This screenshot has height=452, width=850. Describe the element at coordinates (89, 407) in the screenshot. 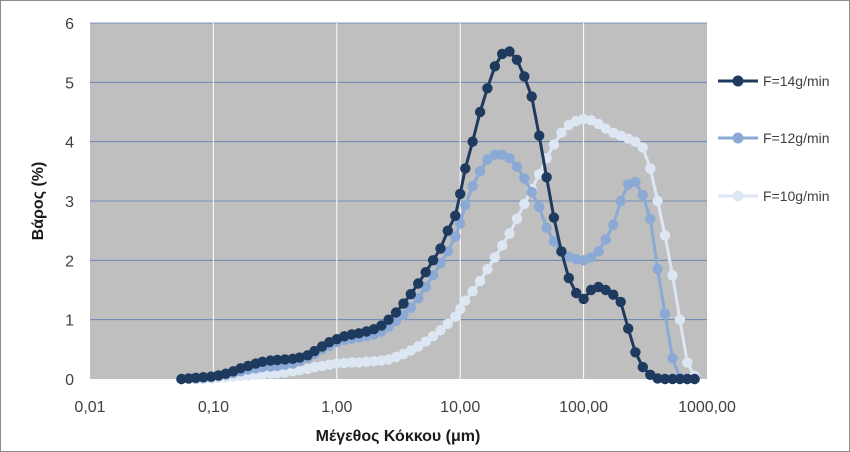

I see `x-tick-label: 0,01` at that location.